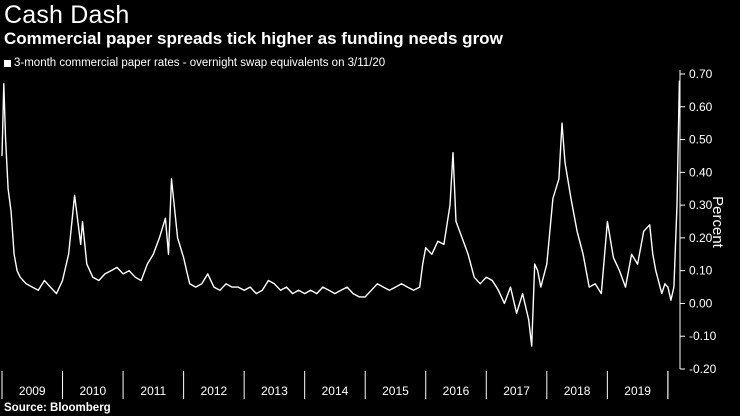 The width and height of the screenshot is (740, 416). What do you see at coordinates (7, 63) in the screenshot?
I see `legend-swatch` at bounding box center [7, 63].